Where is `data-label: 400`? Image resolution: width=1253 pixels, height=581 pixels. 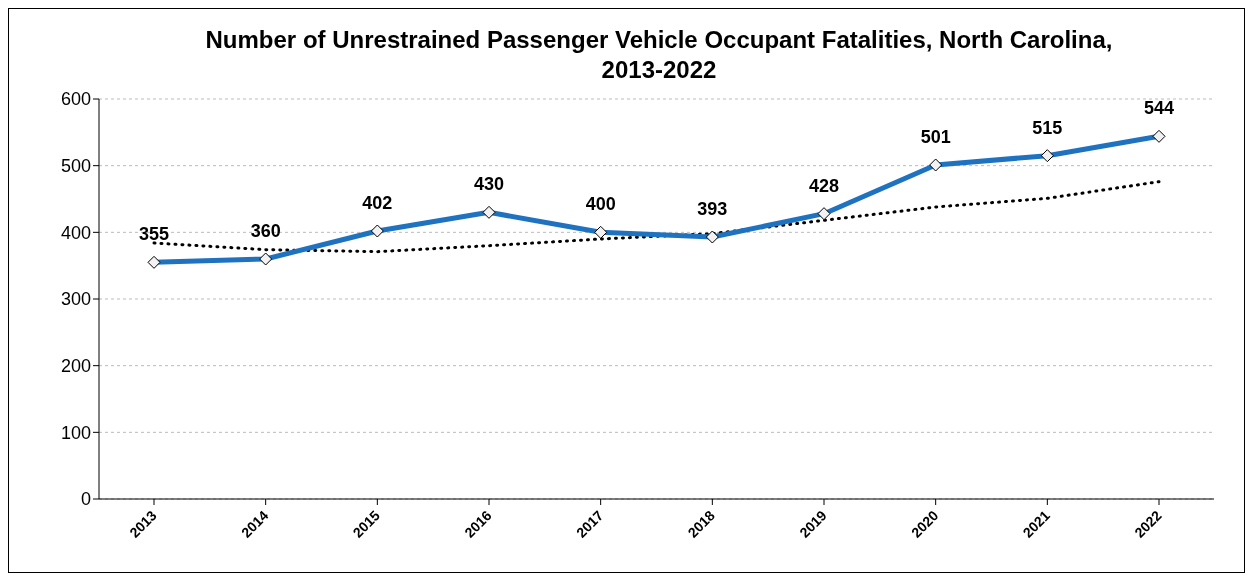 data-label: 400 is located at coordinates (600, 204).